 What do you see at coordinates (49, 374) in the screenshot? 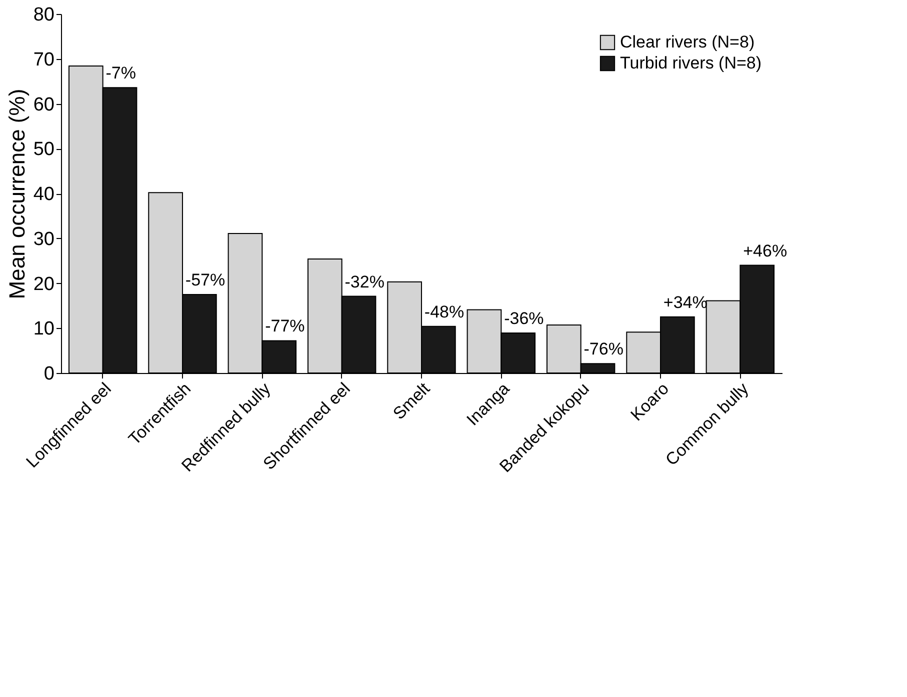
I see `y-tick-label: 0` at bounding box center [49, 374].